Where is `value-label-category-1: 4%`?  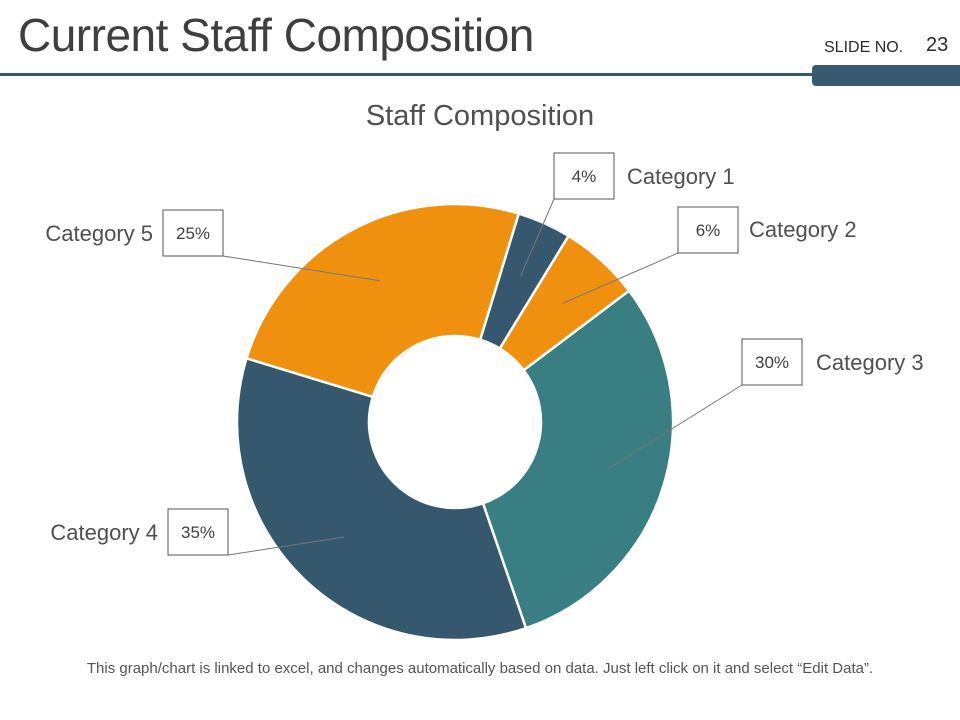
value-label-category-1: 4% is located at coordinates (584, 176).